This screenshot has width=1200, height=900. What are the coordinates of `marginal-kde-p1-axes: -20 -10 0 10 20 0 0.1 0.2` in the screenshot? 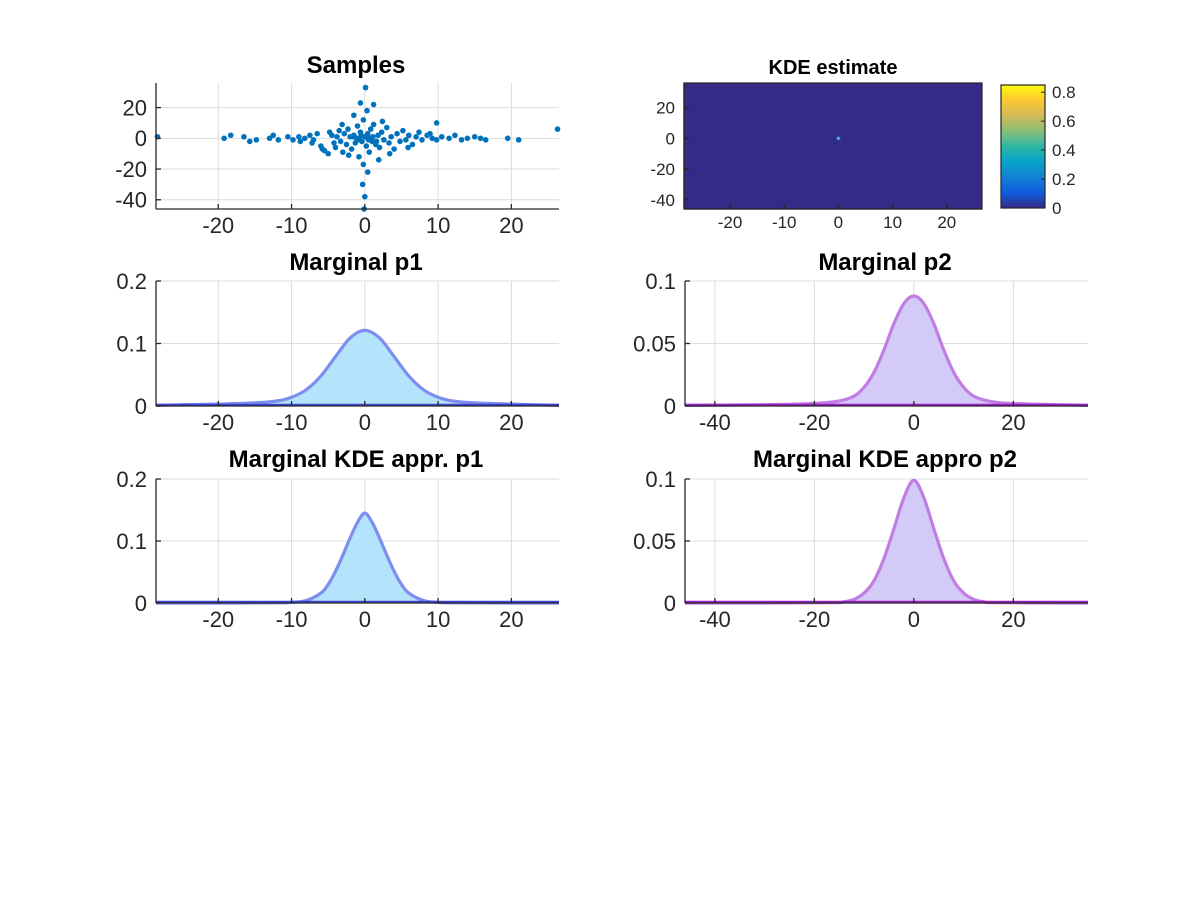 It's located at (337, 549).